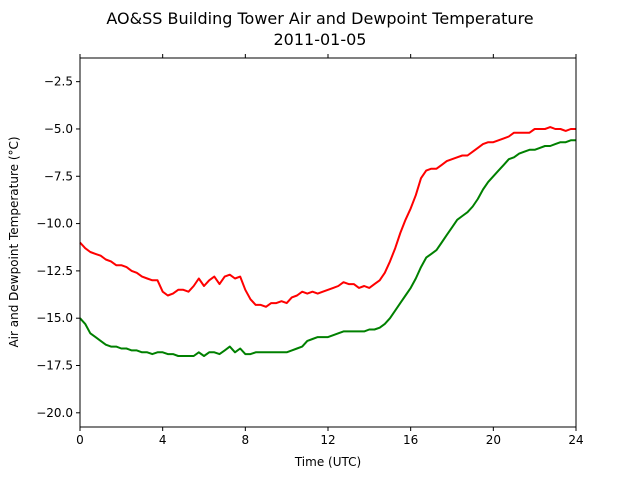 The width and height of the screenshot is (640, 480). Describe the element at coordinates (163, 440) in the screenshot. I see `x-tick-label: 4` at that location.